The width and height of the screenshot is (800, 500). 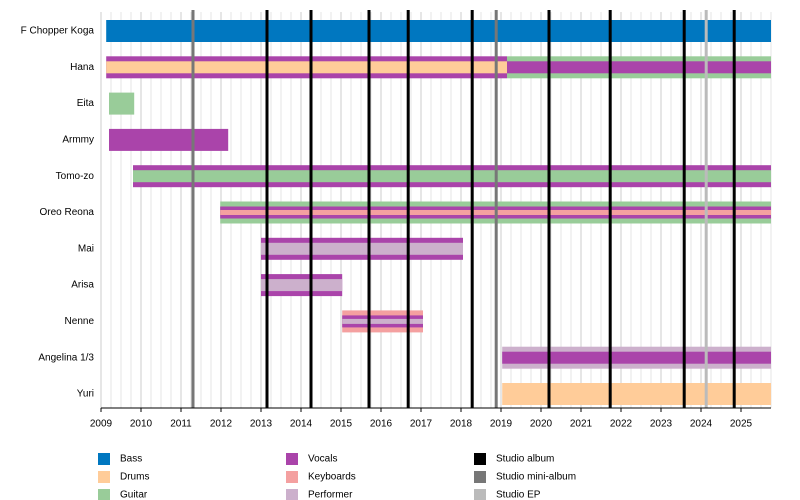 What do you see at coordinates (131, 459) in the screenshot?
I see `legend-label: Bass` at bounding box center [131, 459].